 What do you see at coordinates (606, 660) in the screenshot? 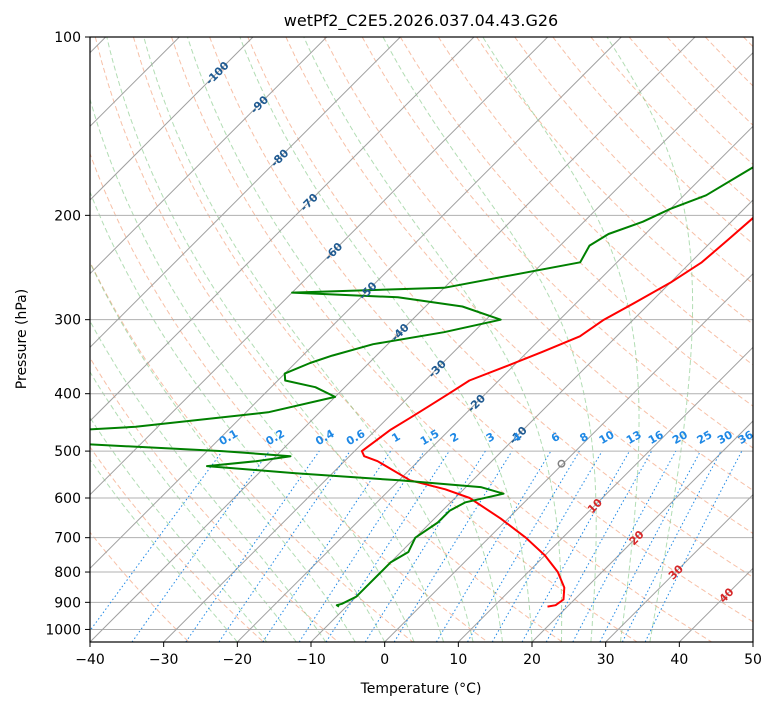
I see `x-tick-label: 30` at bounding box center [606, 660].